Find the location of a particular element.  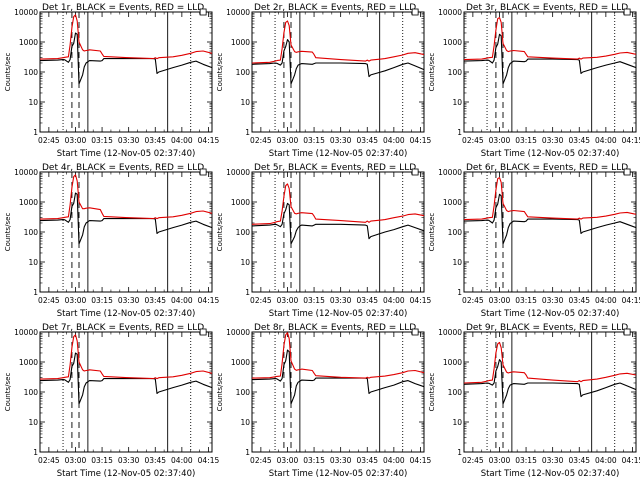

panel-title: Det 7r, BLACK = Events, RED = LLD is located at coordinates (123, 328).